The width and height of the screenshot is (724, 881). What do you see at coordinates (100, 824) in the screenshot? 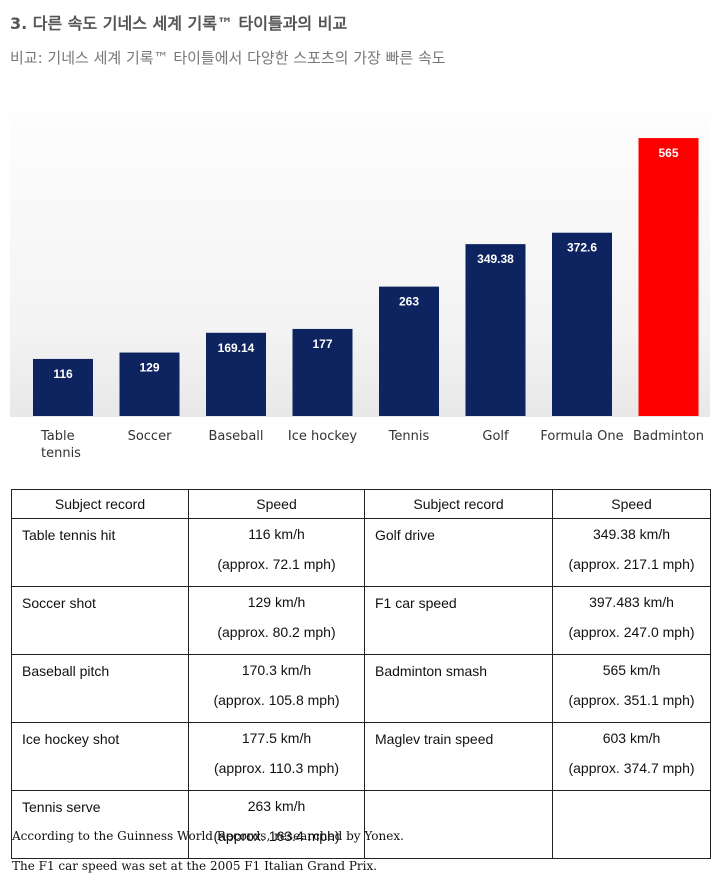
I see `subject-record-cell: Tennis serve` at bounding box center [100, 824].